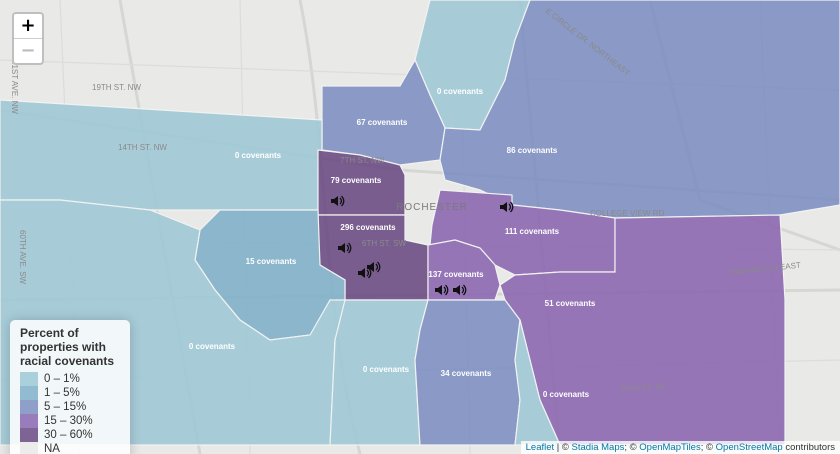 The image size is (840, 454). Describe the element at coordinates (386, 369) in the screenshot. I see `region-label-south: 0 covenants` at that location.